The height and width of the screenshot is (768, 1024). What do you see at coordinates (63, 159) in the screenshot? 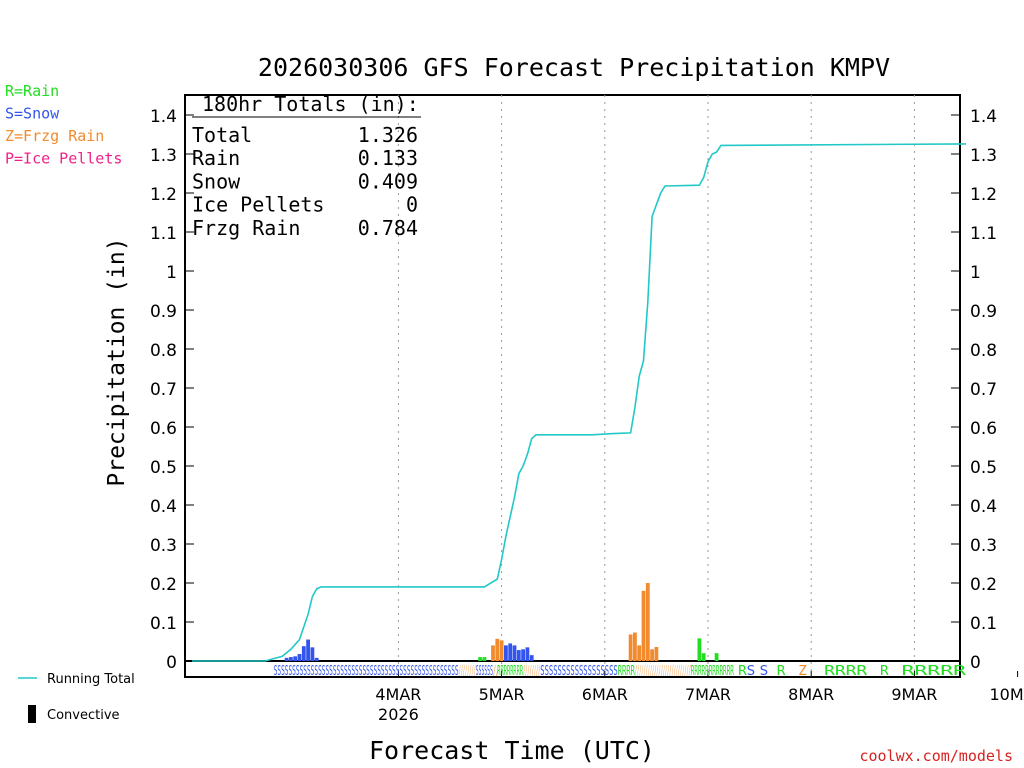
I see `type-legend-entry: P=Ice Pellets` at bounding box center [63, 159].